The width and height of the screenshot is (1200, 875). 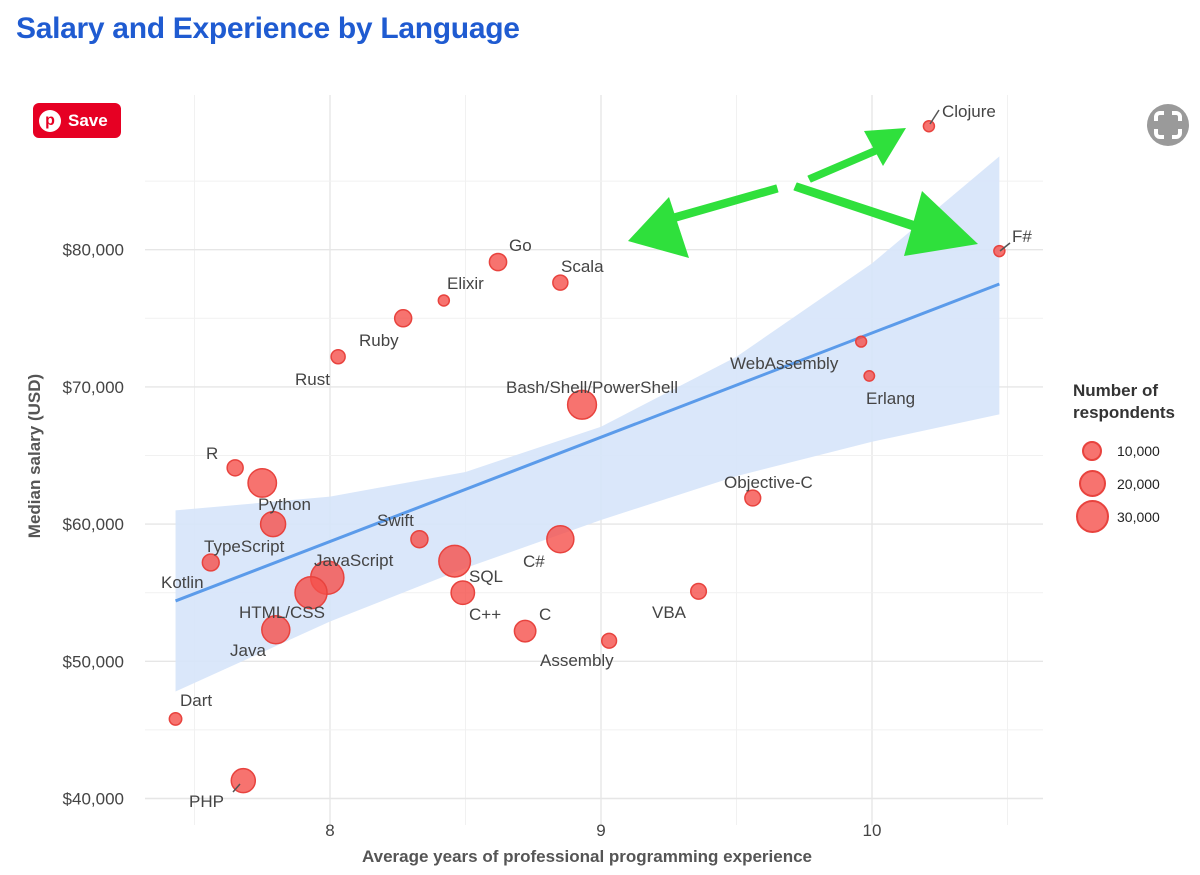 I want to click on point-label: TypeScript, so click(x=244, y=546).